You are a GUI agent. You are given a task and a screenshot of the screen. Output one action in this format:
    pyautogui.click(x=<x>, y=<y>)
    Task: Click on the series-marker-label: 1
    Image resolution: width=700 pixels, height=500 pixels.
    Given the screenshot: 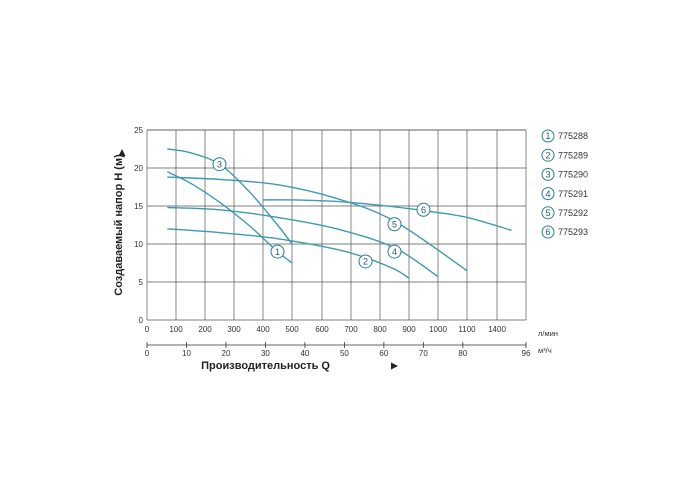 What is the action you would take?
    pyautogui.click(x=277, y=252)
    